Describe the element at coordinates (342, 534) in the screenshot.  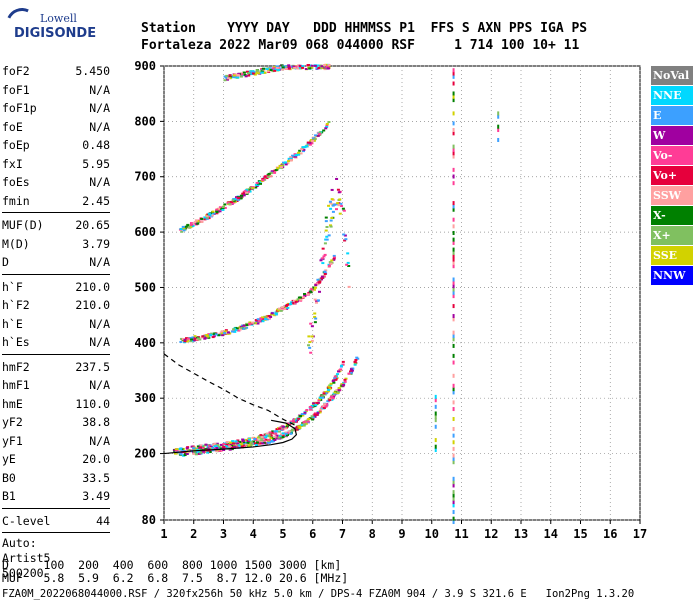
I see `x-tick-label: 7` at that location.